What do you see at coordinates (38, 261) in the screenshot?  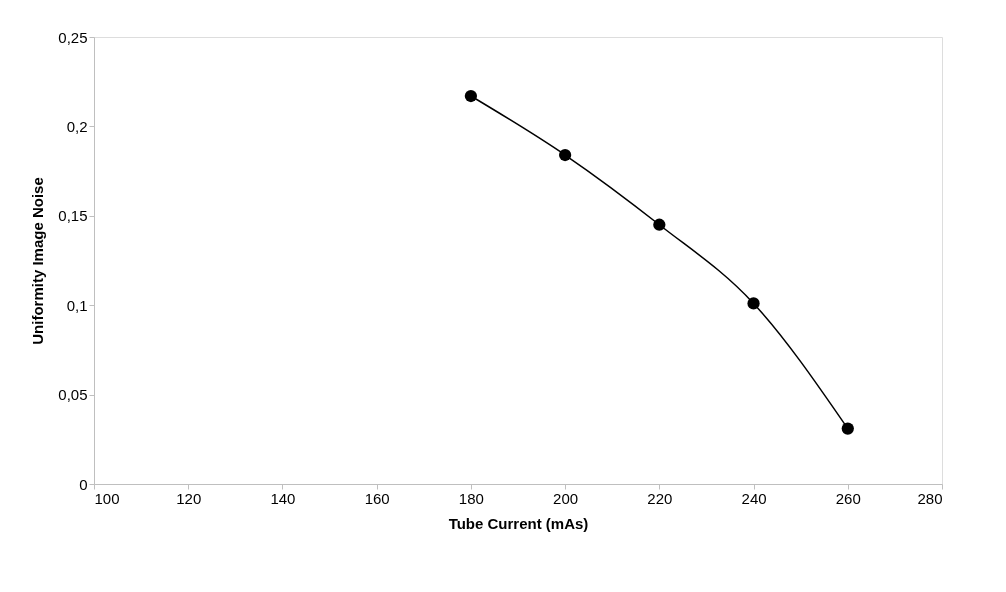 I see `y-axis-title: Uniformity Image Noise` at bounding box center [38, 261].